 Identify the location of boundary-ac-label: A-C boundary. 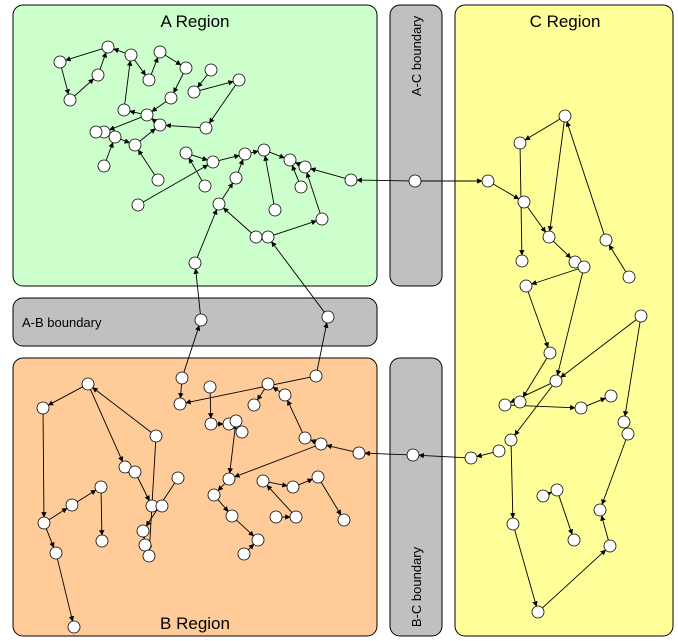
(416, 55).